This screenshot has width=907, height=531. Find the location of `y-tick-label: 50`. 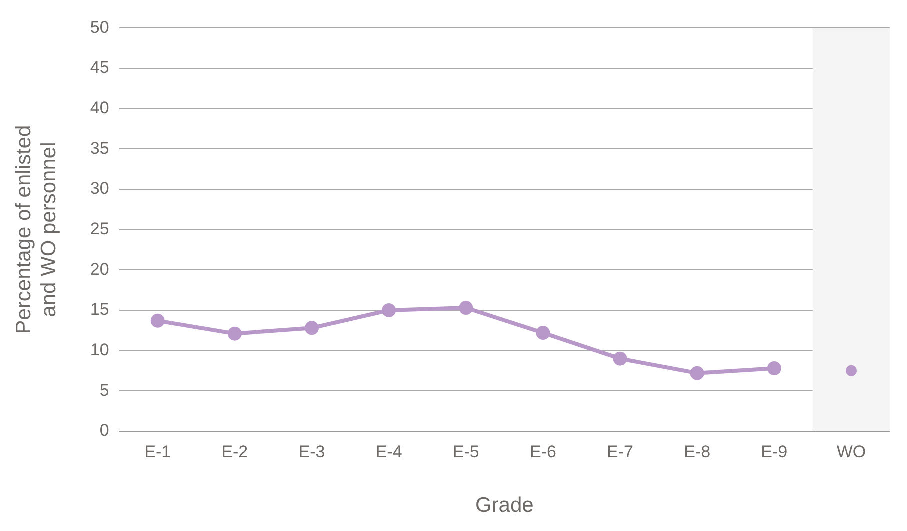

y-tick-label: 50 is located at coordinates (100, 27).